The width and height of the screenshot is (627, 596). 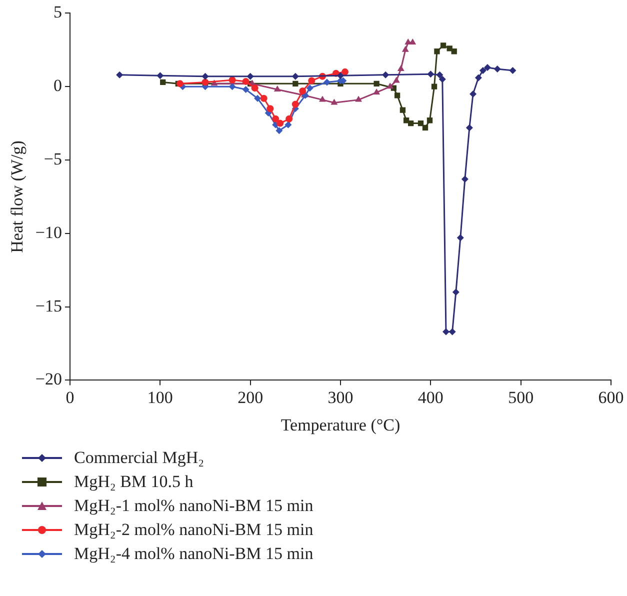 What do you see at coordinates (194, 554) in the screenshot?
I see `legend-label: MgH₂-4 mol% nanoNi-BM 15 min` at bounding box center [194, 554].